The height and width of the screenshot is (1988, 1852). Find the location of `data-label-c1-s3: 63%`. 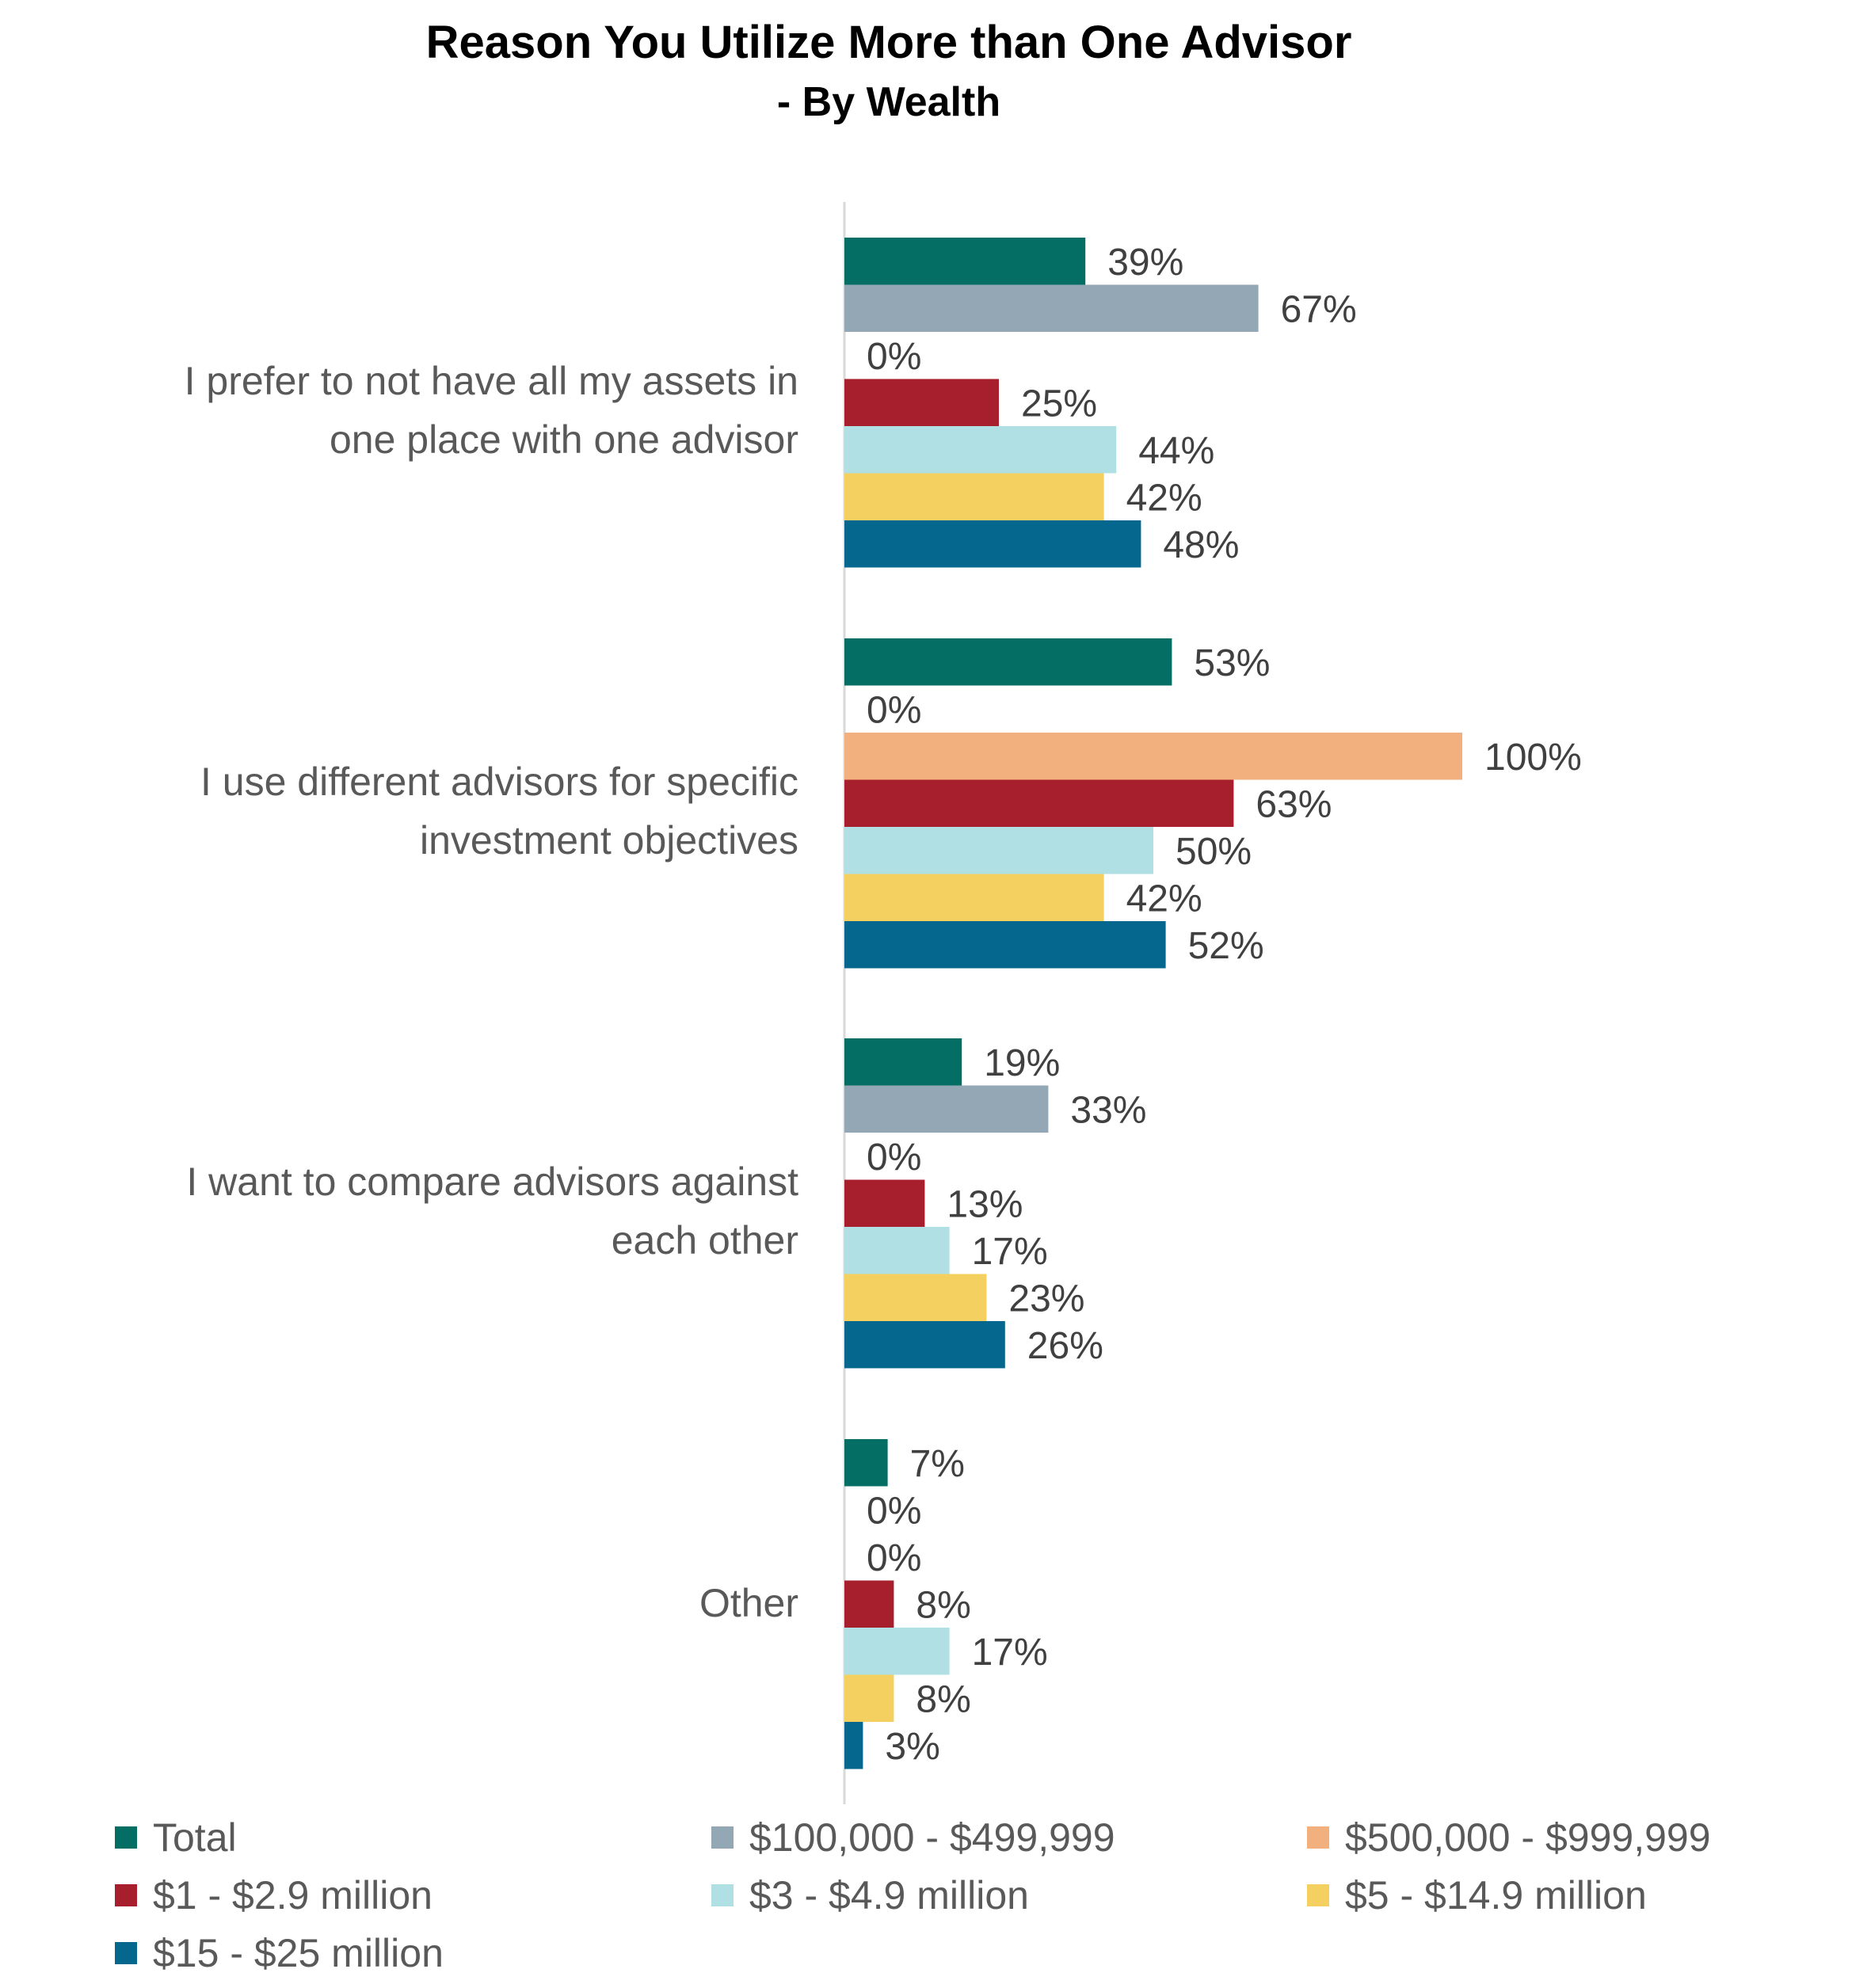

data-label-c1-s3: 63% is located at coordinates (1294, 804).